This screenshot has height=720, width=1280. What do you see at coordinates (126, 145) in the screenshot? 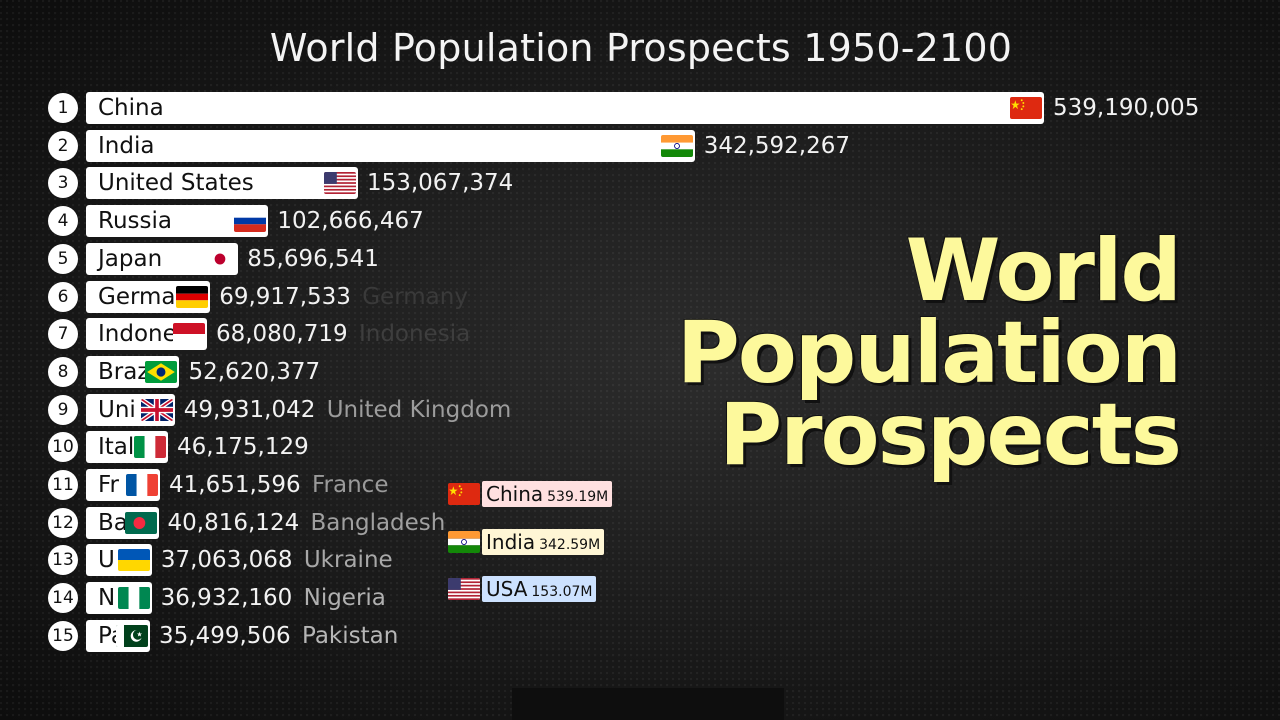
I see `bar-label: India` at bounding box center [126, 145].